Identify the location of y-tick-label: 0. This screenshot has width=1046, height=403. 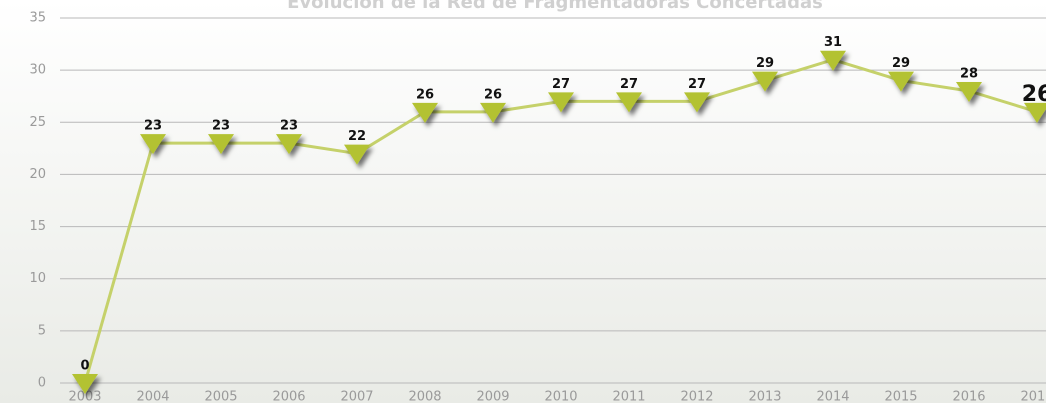
(42, 383).